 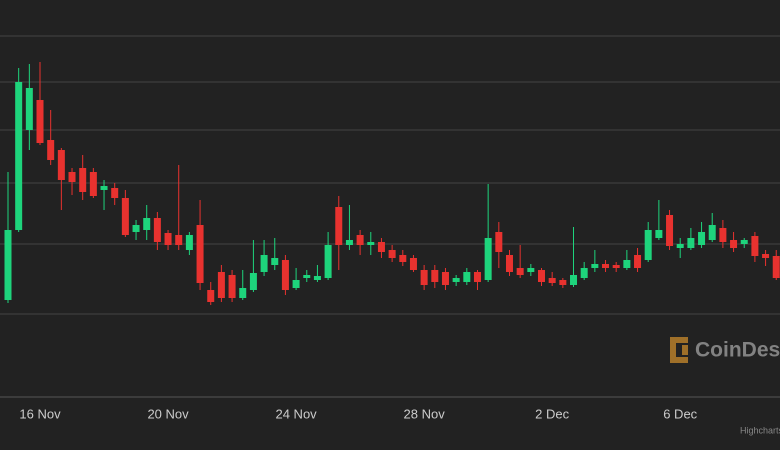 What do you see at coordinates (40, 413) in the screenshot?
I see `x-tick-label: 16 Nov` at bounding box center [40, 413].